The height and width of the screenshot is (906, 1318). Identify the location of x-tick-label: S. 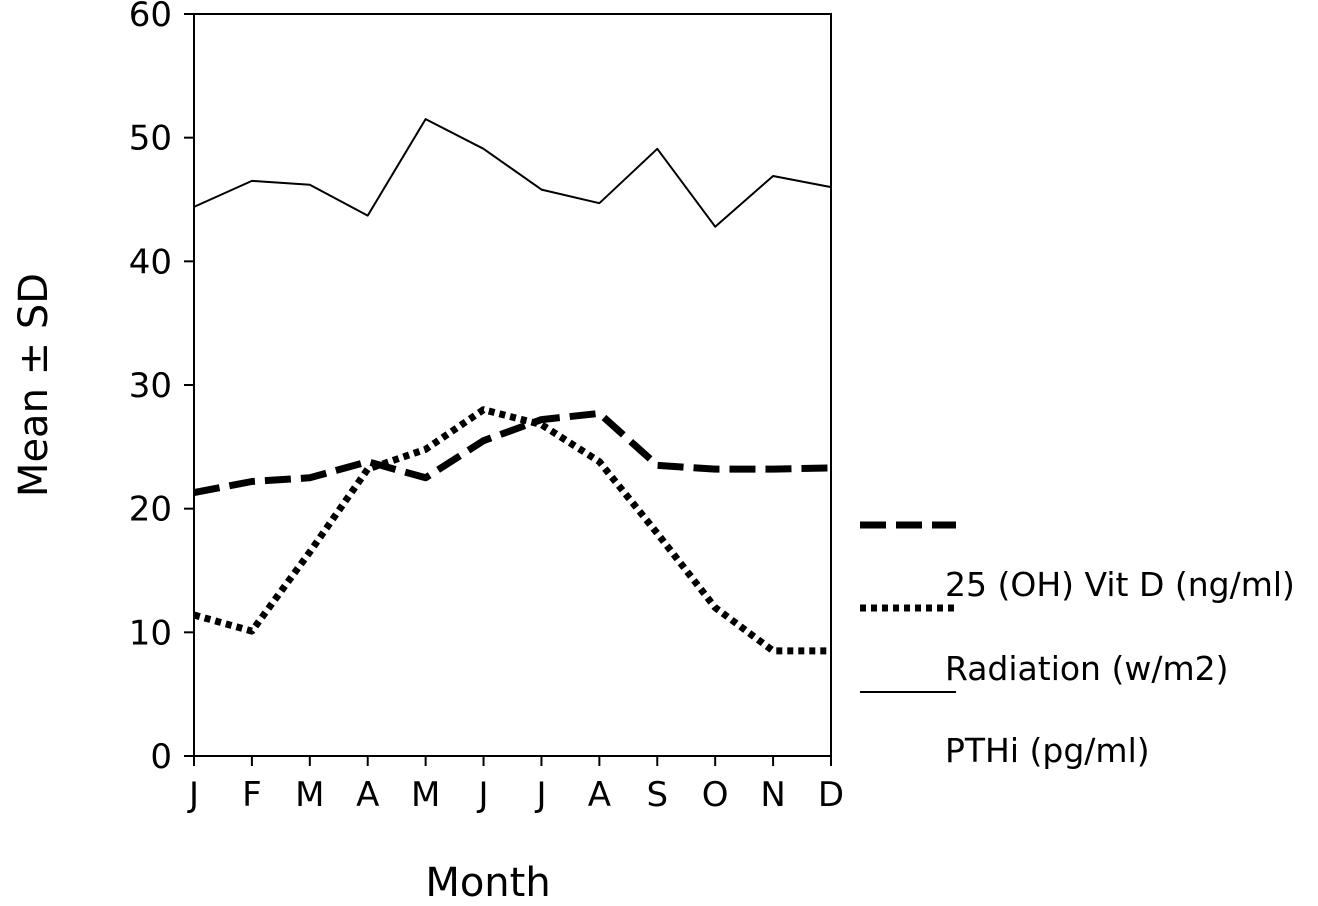
(657, 795).